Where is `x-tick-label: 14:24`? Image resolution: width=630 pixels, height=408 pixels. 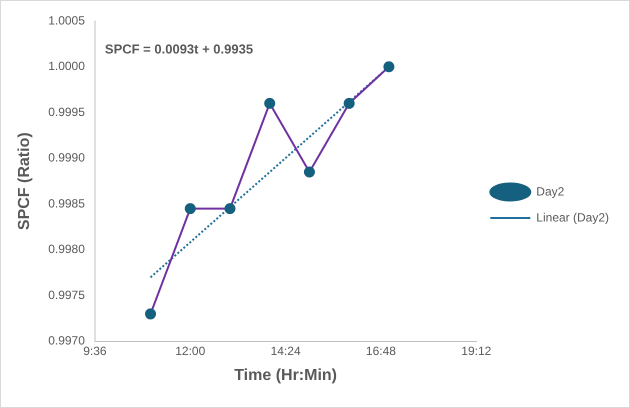
x-tick-label: 14:24 is located at coordinates (285, 351).